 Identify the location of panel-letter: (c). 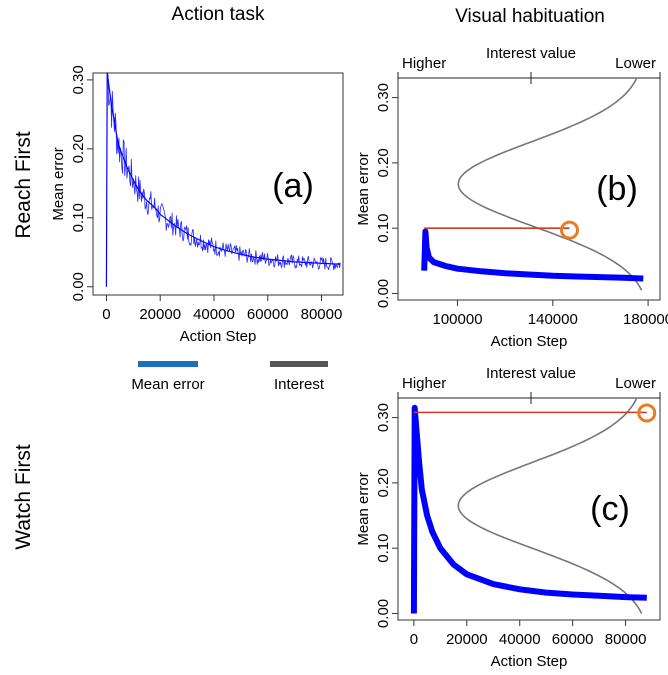
(610, 509).